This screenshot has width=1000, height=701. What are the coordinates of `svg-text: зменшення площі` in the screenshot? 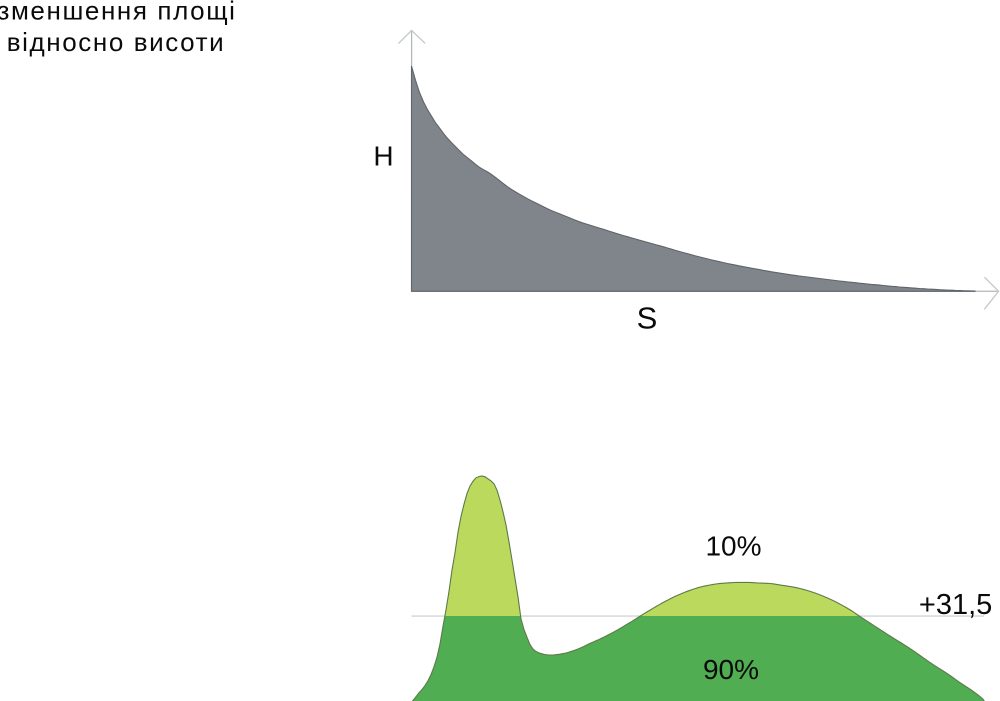 It's located at (118, 13).